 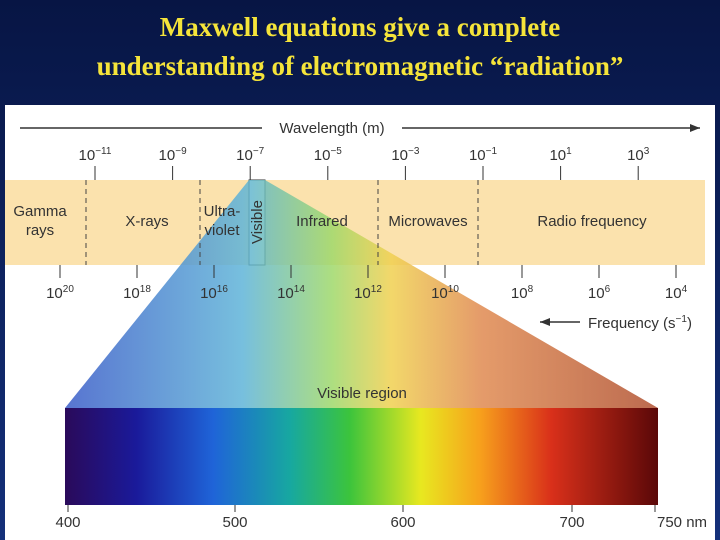 I want to click on label-bg, so click(x=332, y=128).